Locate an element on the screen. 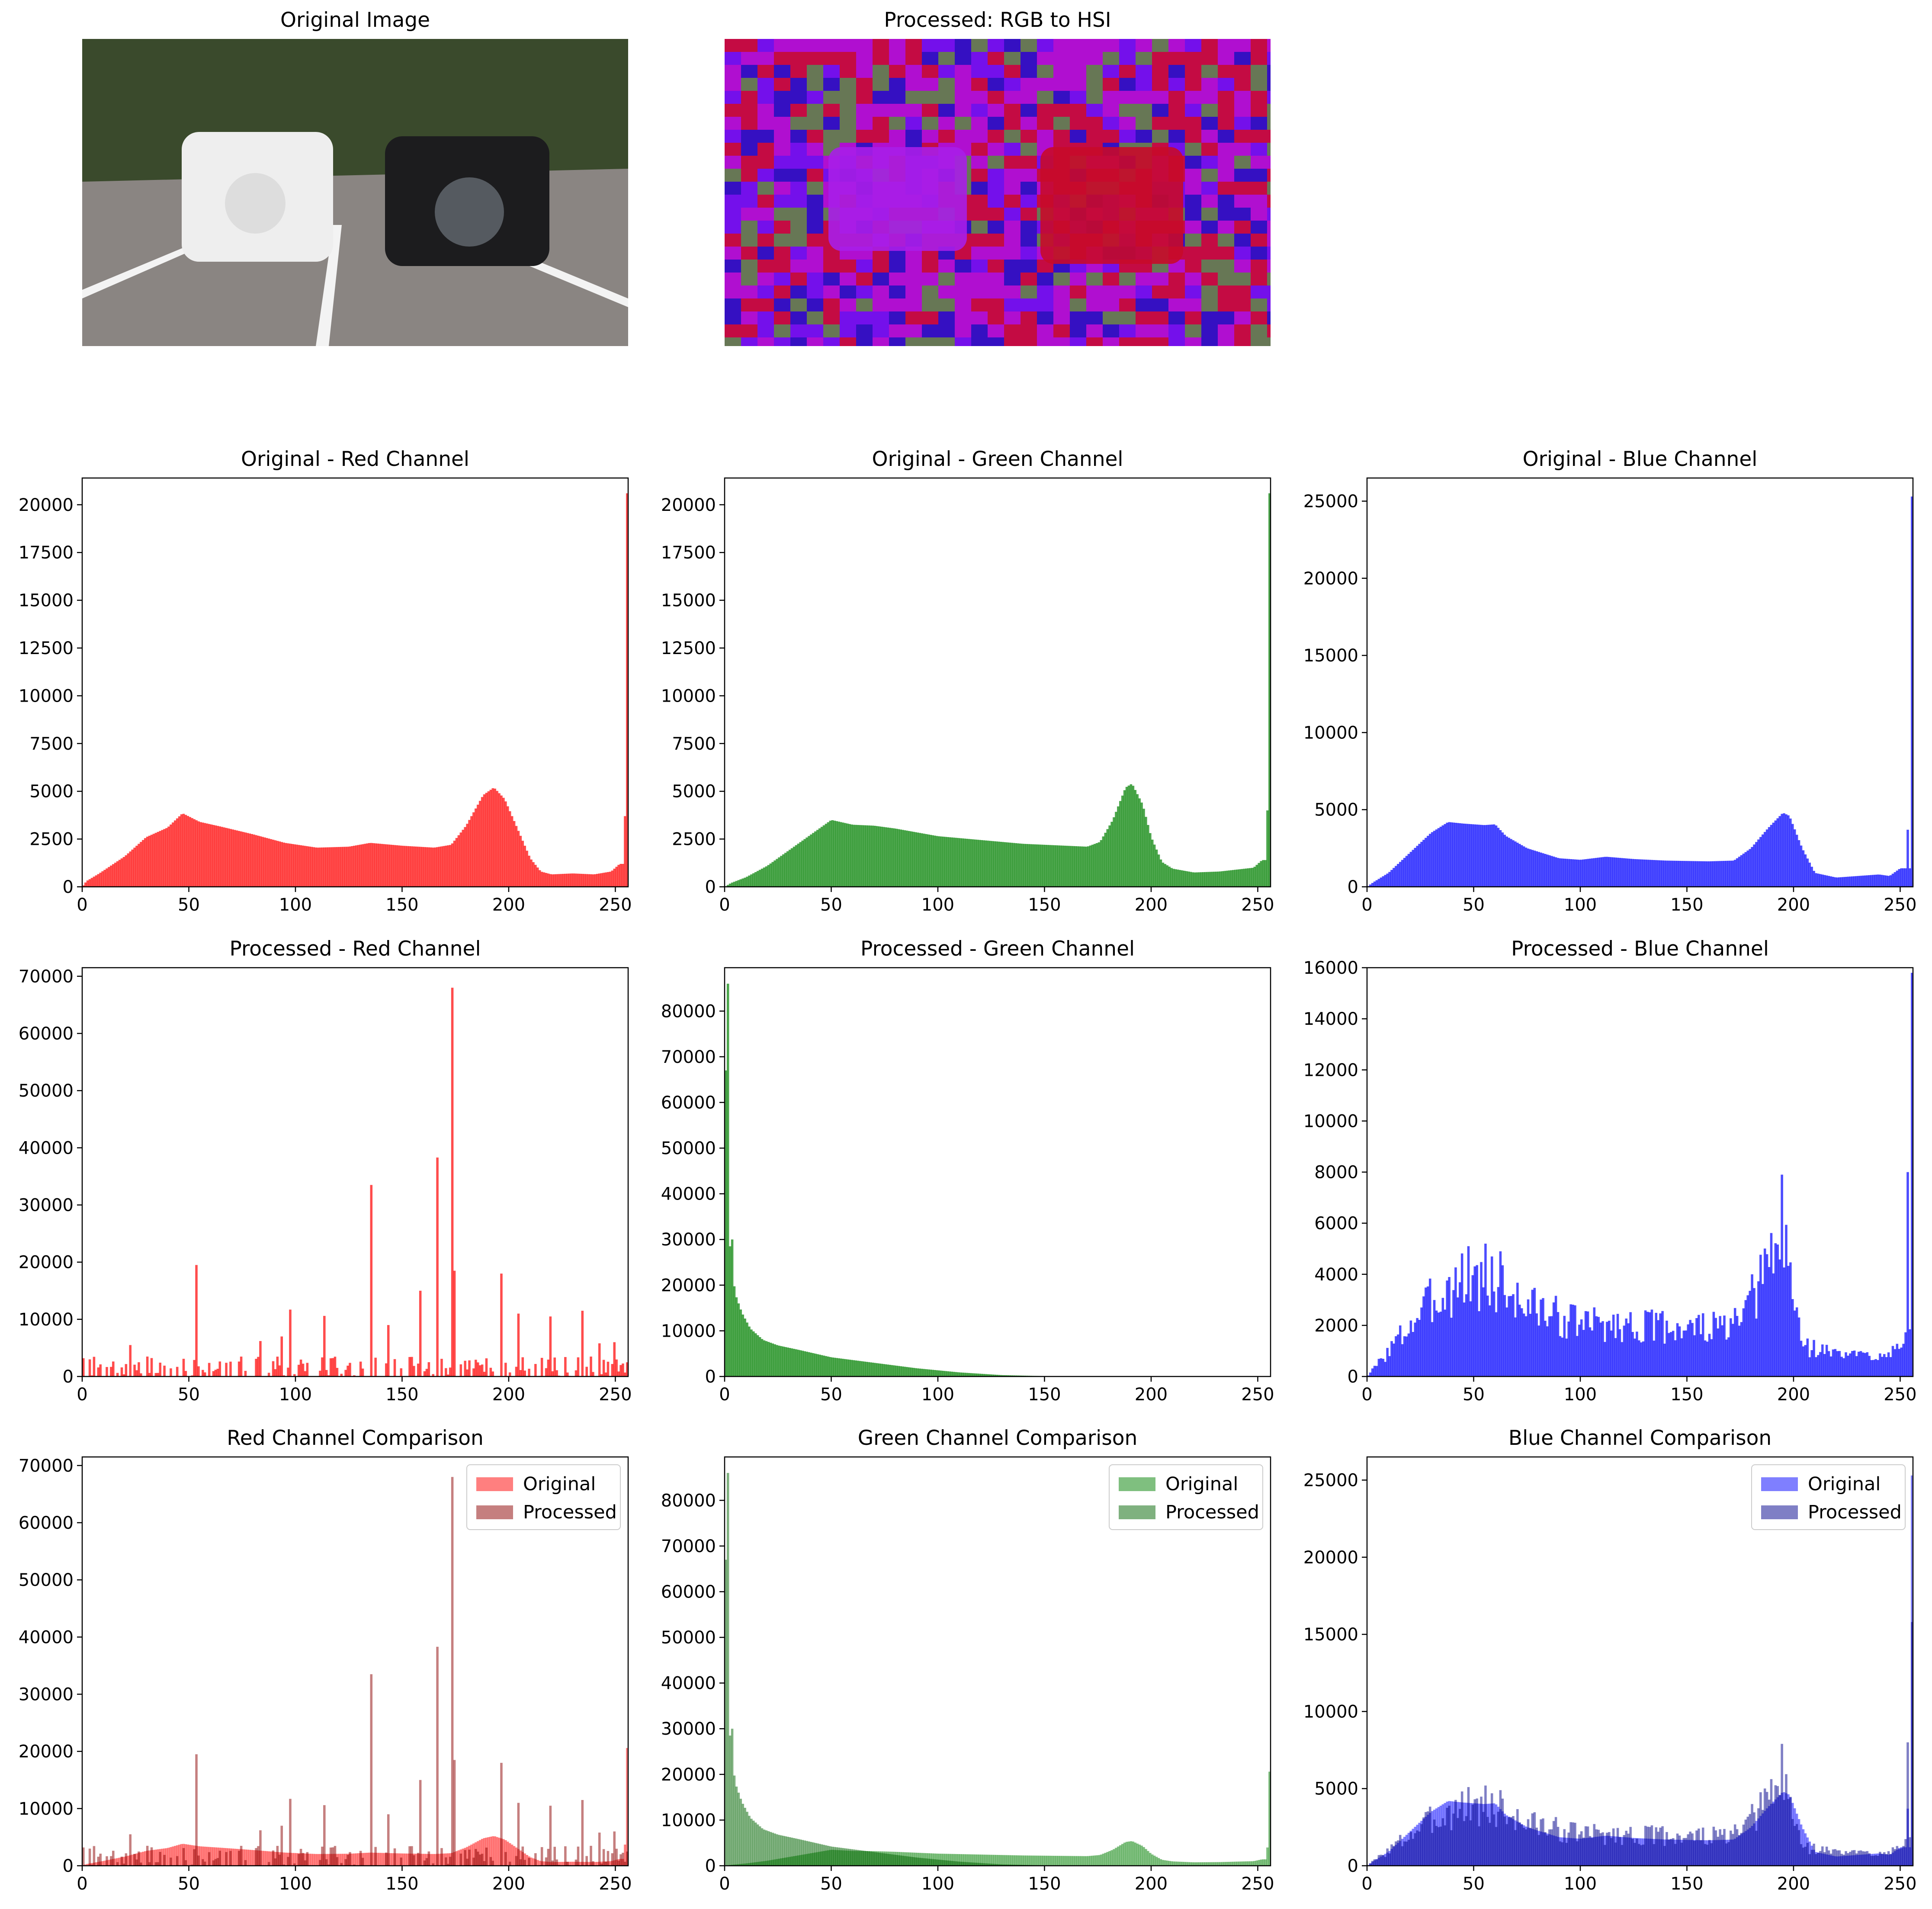 Image resolution: width=1932 pixels, height=1909 pixels. x-tick-label: 250 is located at coordinates (1900, 905).